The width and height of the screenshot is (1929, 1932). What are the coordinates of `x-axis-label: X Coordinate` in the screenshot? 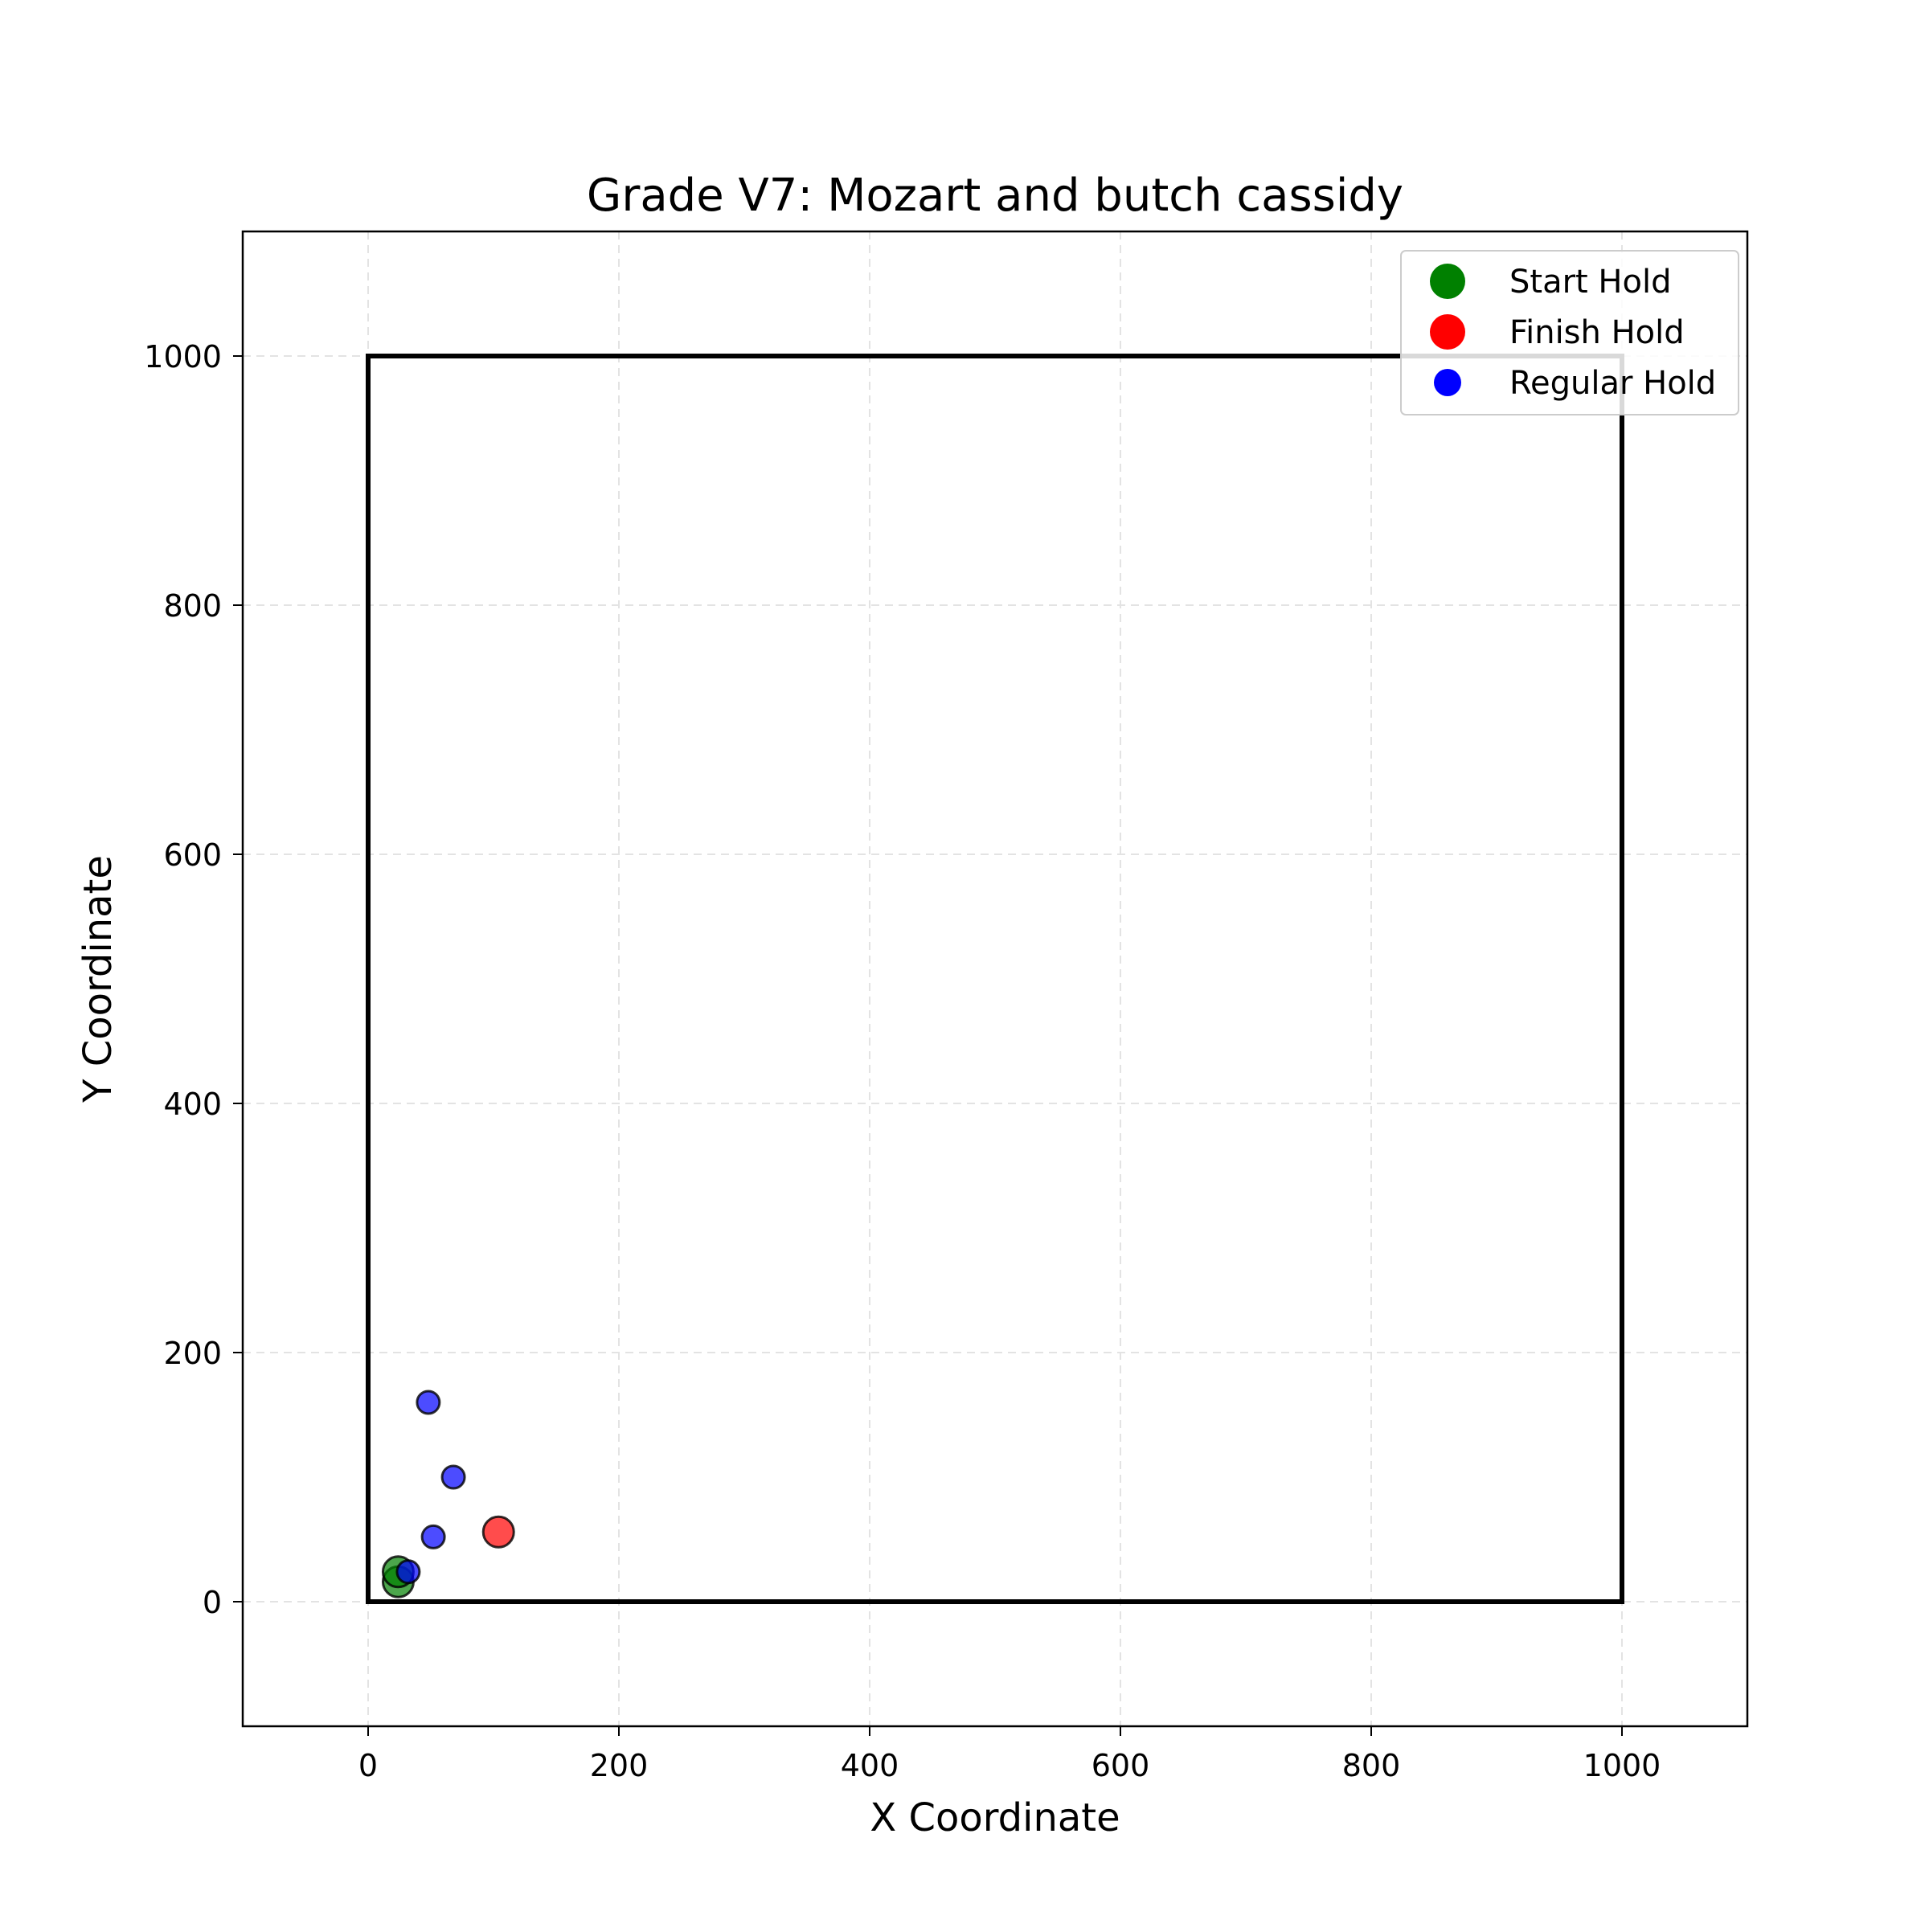 It's located at (995, 1817).